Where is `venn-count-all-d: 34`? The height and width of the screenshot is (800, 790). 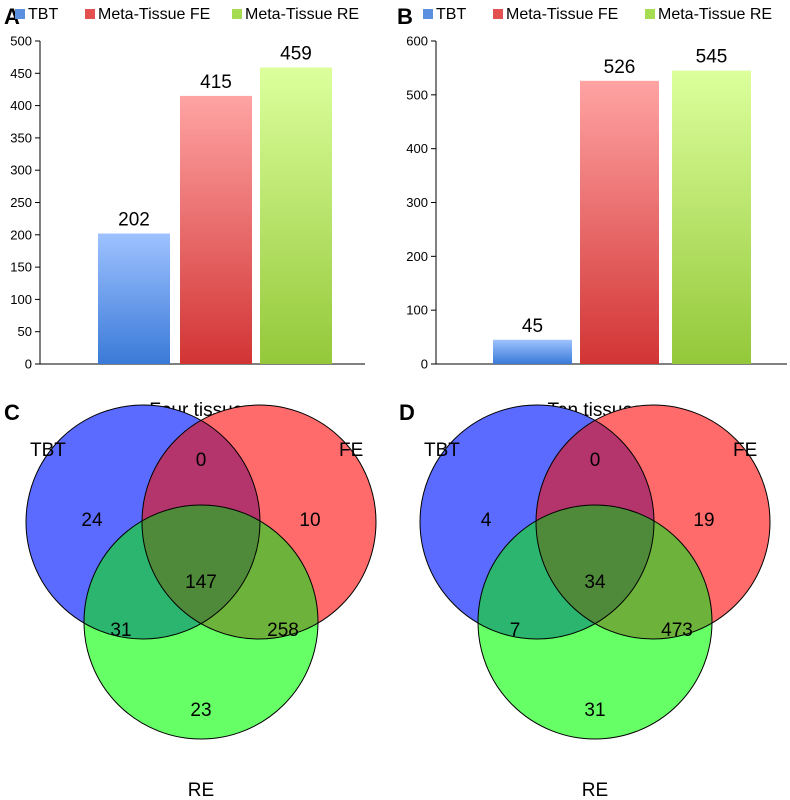
venn-count-all-d: 34 is located at coordinates (595, 582).